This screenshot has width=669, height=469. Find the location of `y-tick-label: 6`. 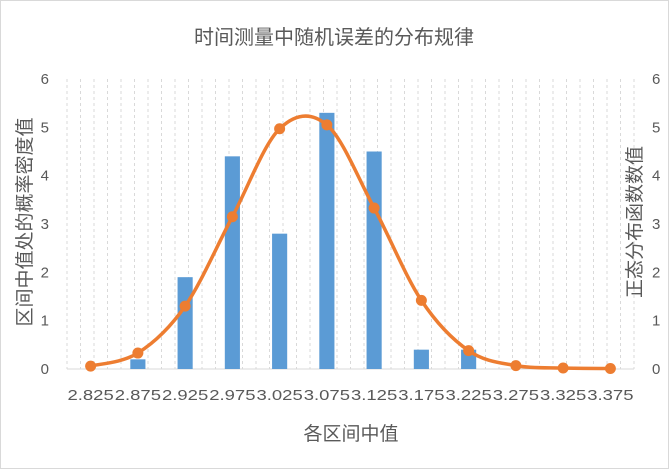

y-tick-label: 6 is located at coordinates (45, 79).